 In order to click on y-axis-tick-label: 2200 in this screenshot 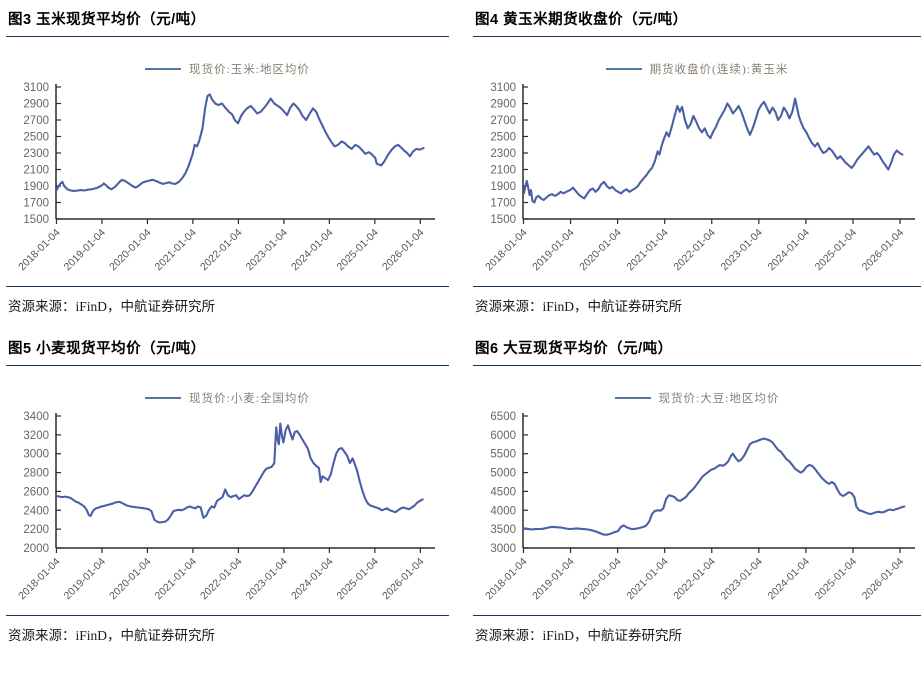, I will do `click(36, 530)`.